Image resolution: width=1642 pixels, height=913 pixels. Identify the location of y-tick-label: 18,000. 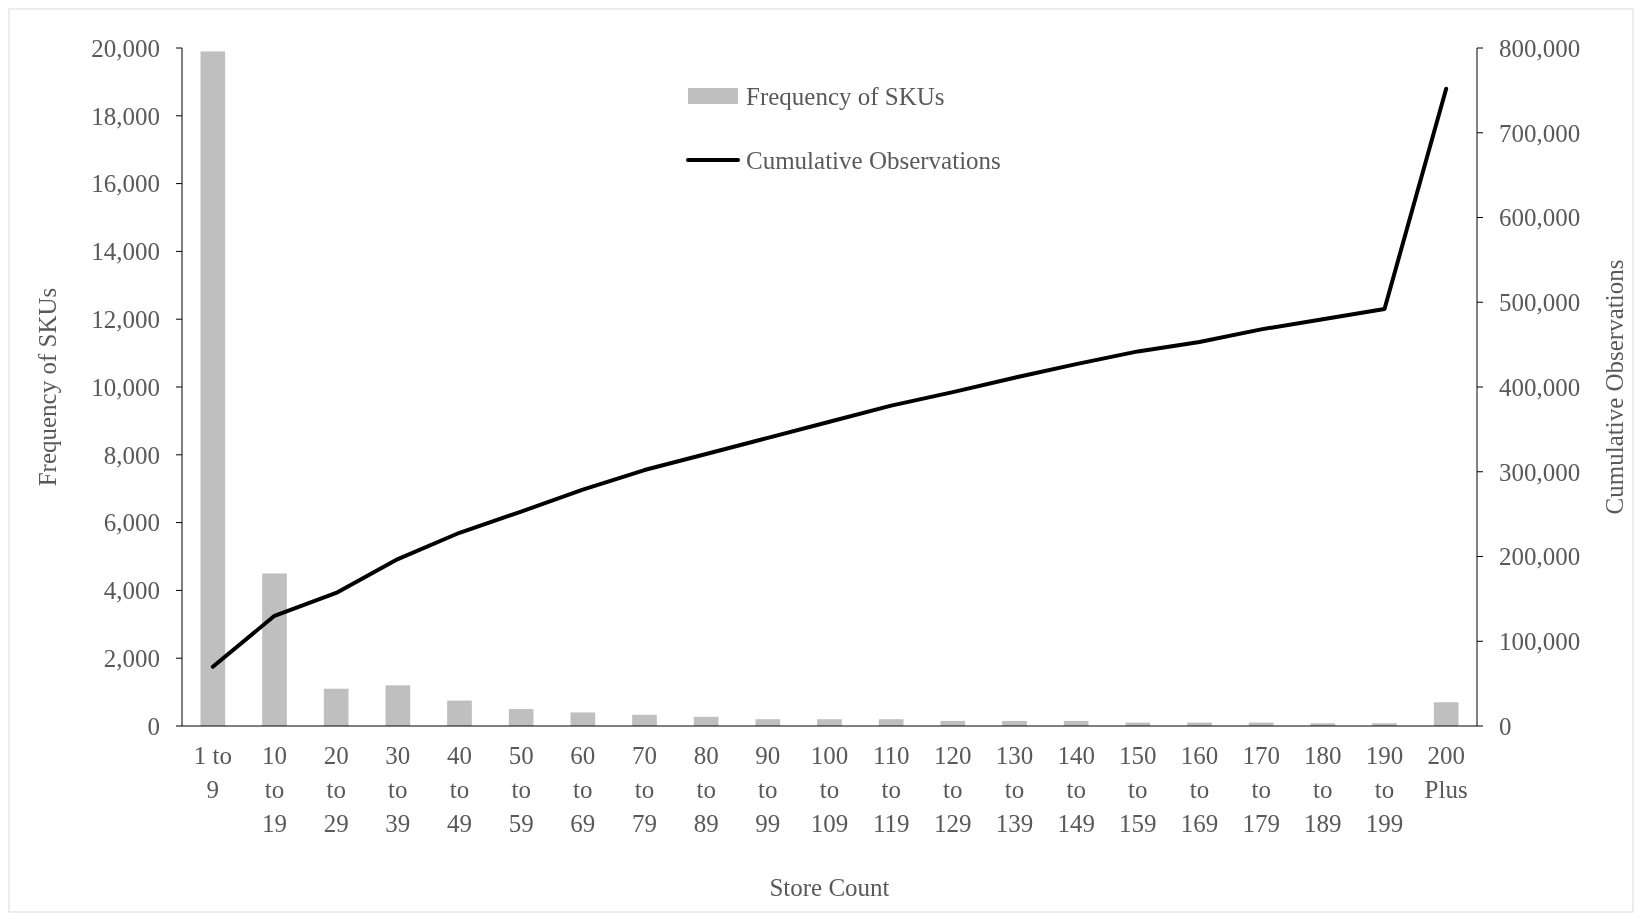
(125, 116).